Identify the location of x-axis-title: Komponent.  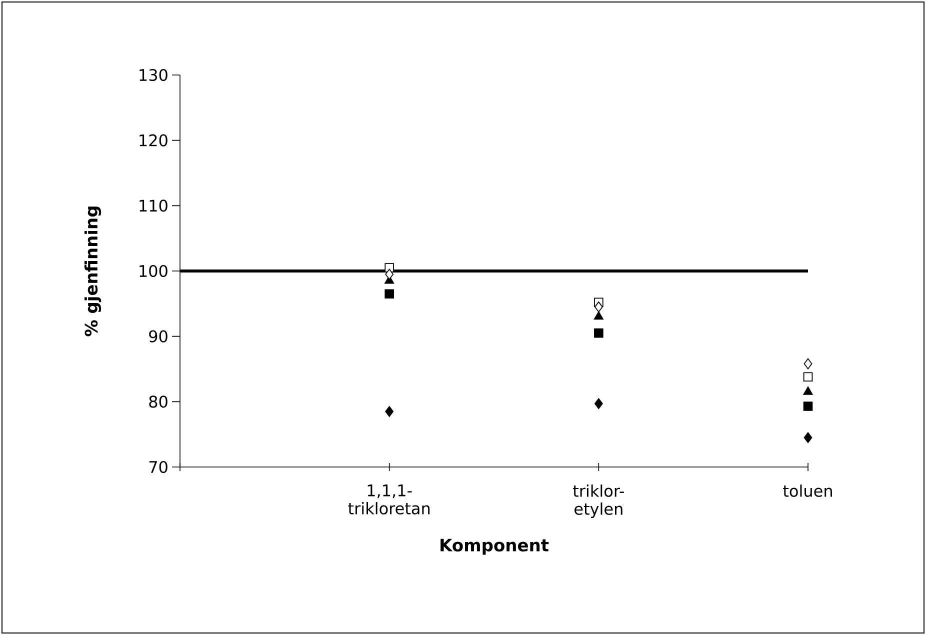
(494, 546).